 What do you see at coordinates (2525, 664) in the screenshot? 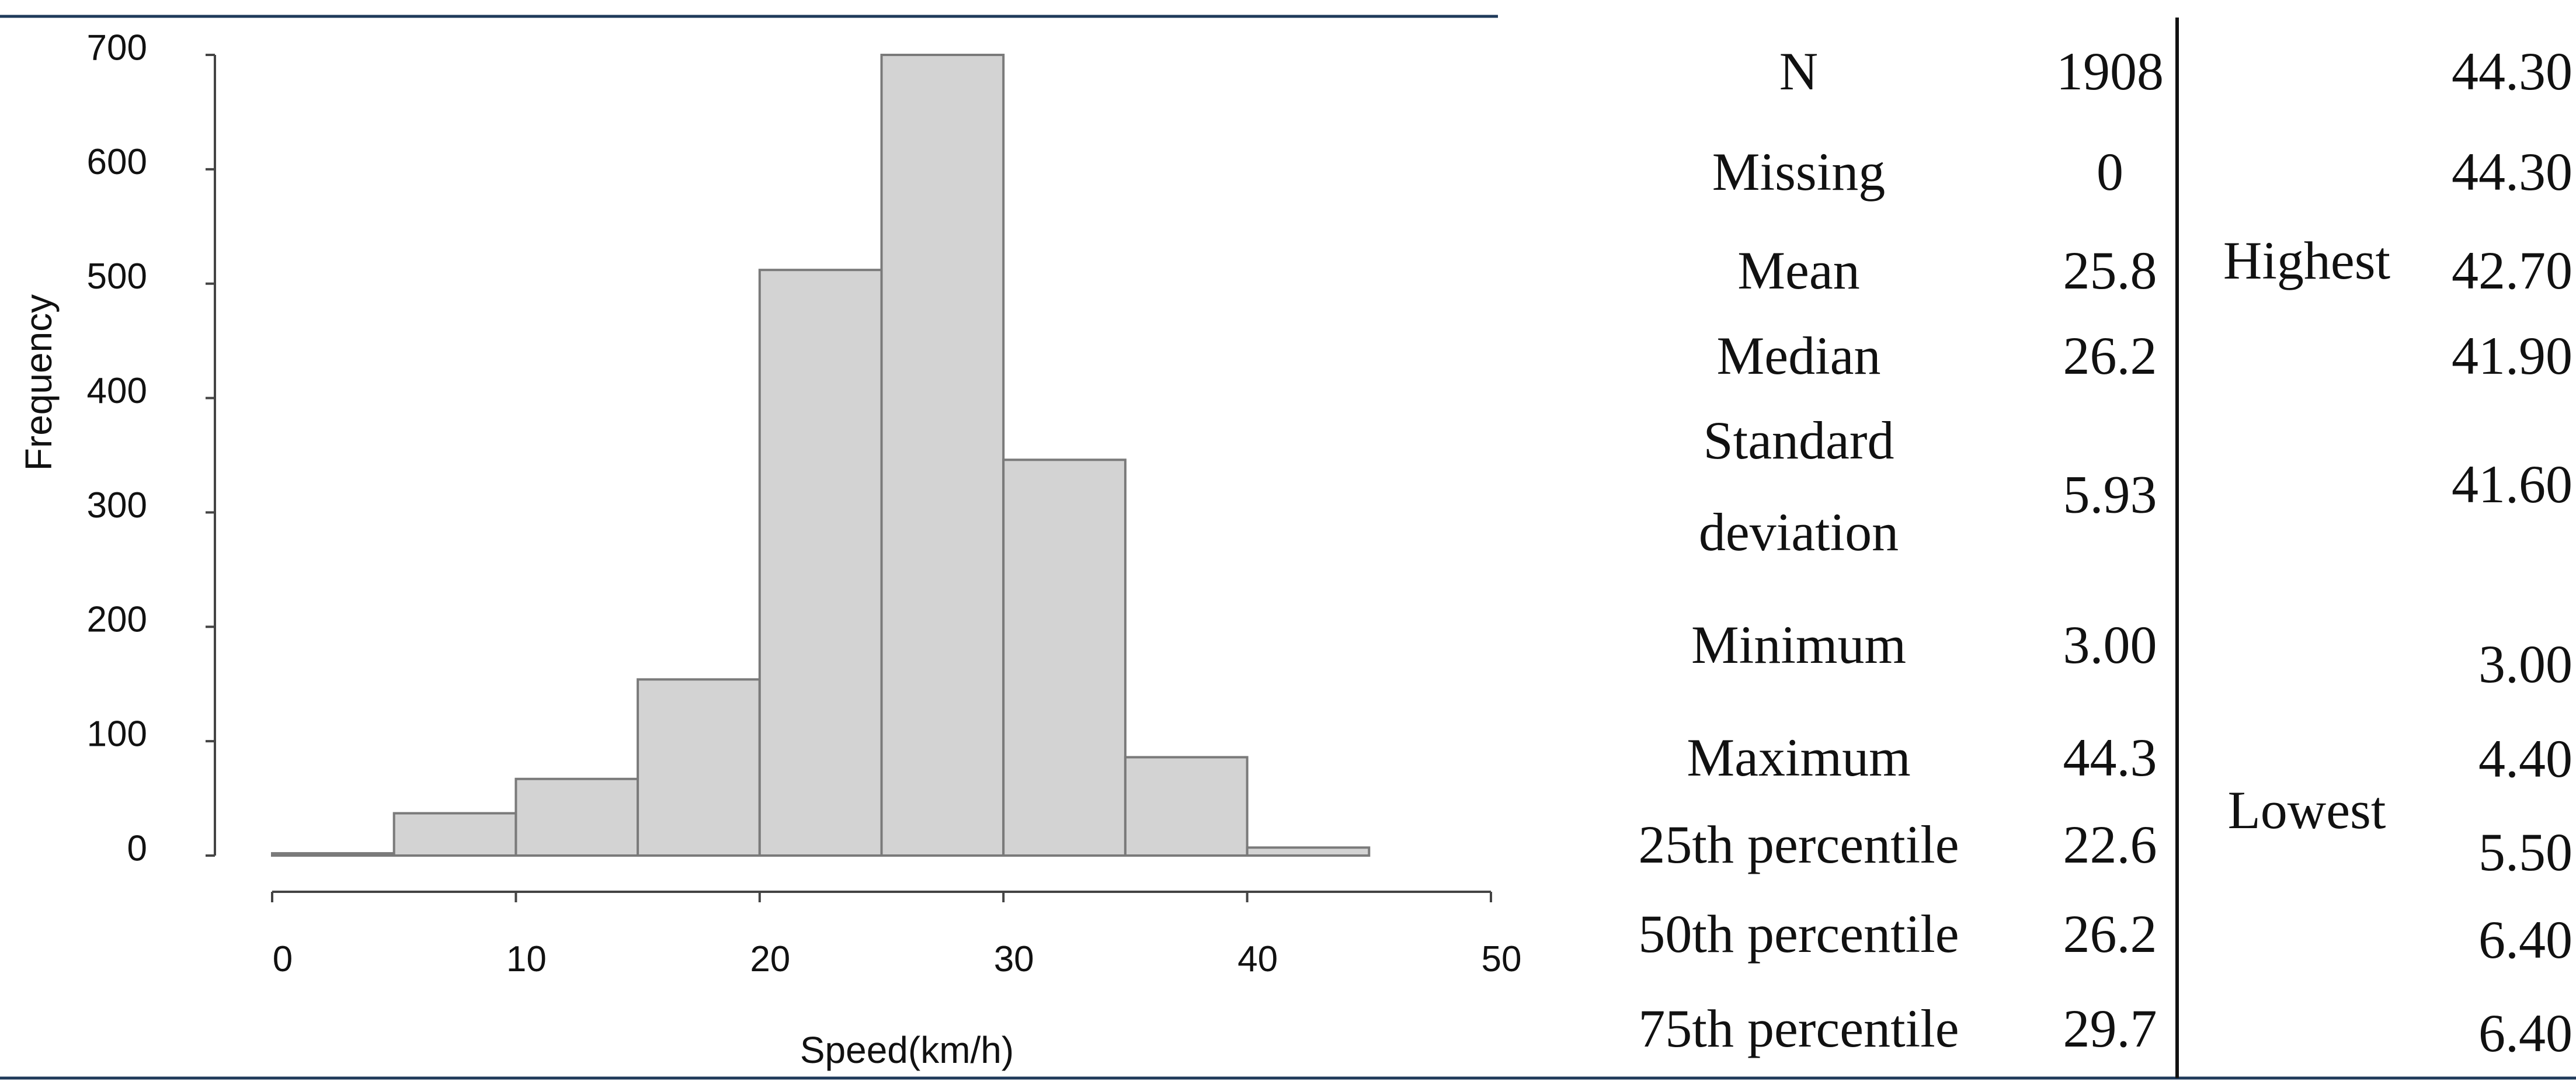
I see `lowest-value: 3.00` at bounding box center [2525, 664].